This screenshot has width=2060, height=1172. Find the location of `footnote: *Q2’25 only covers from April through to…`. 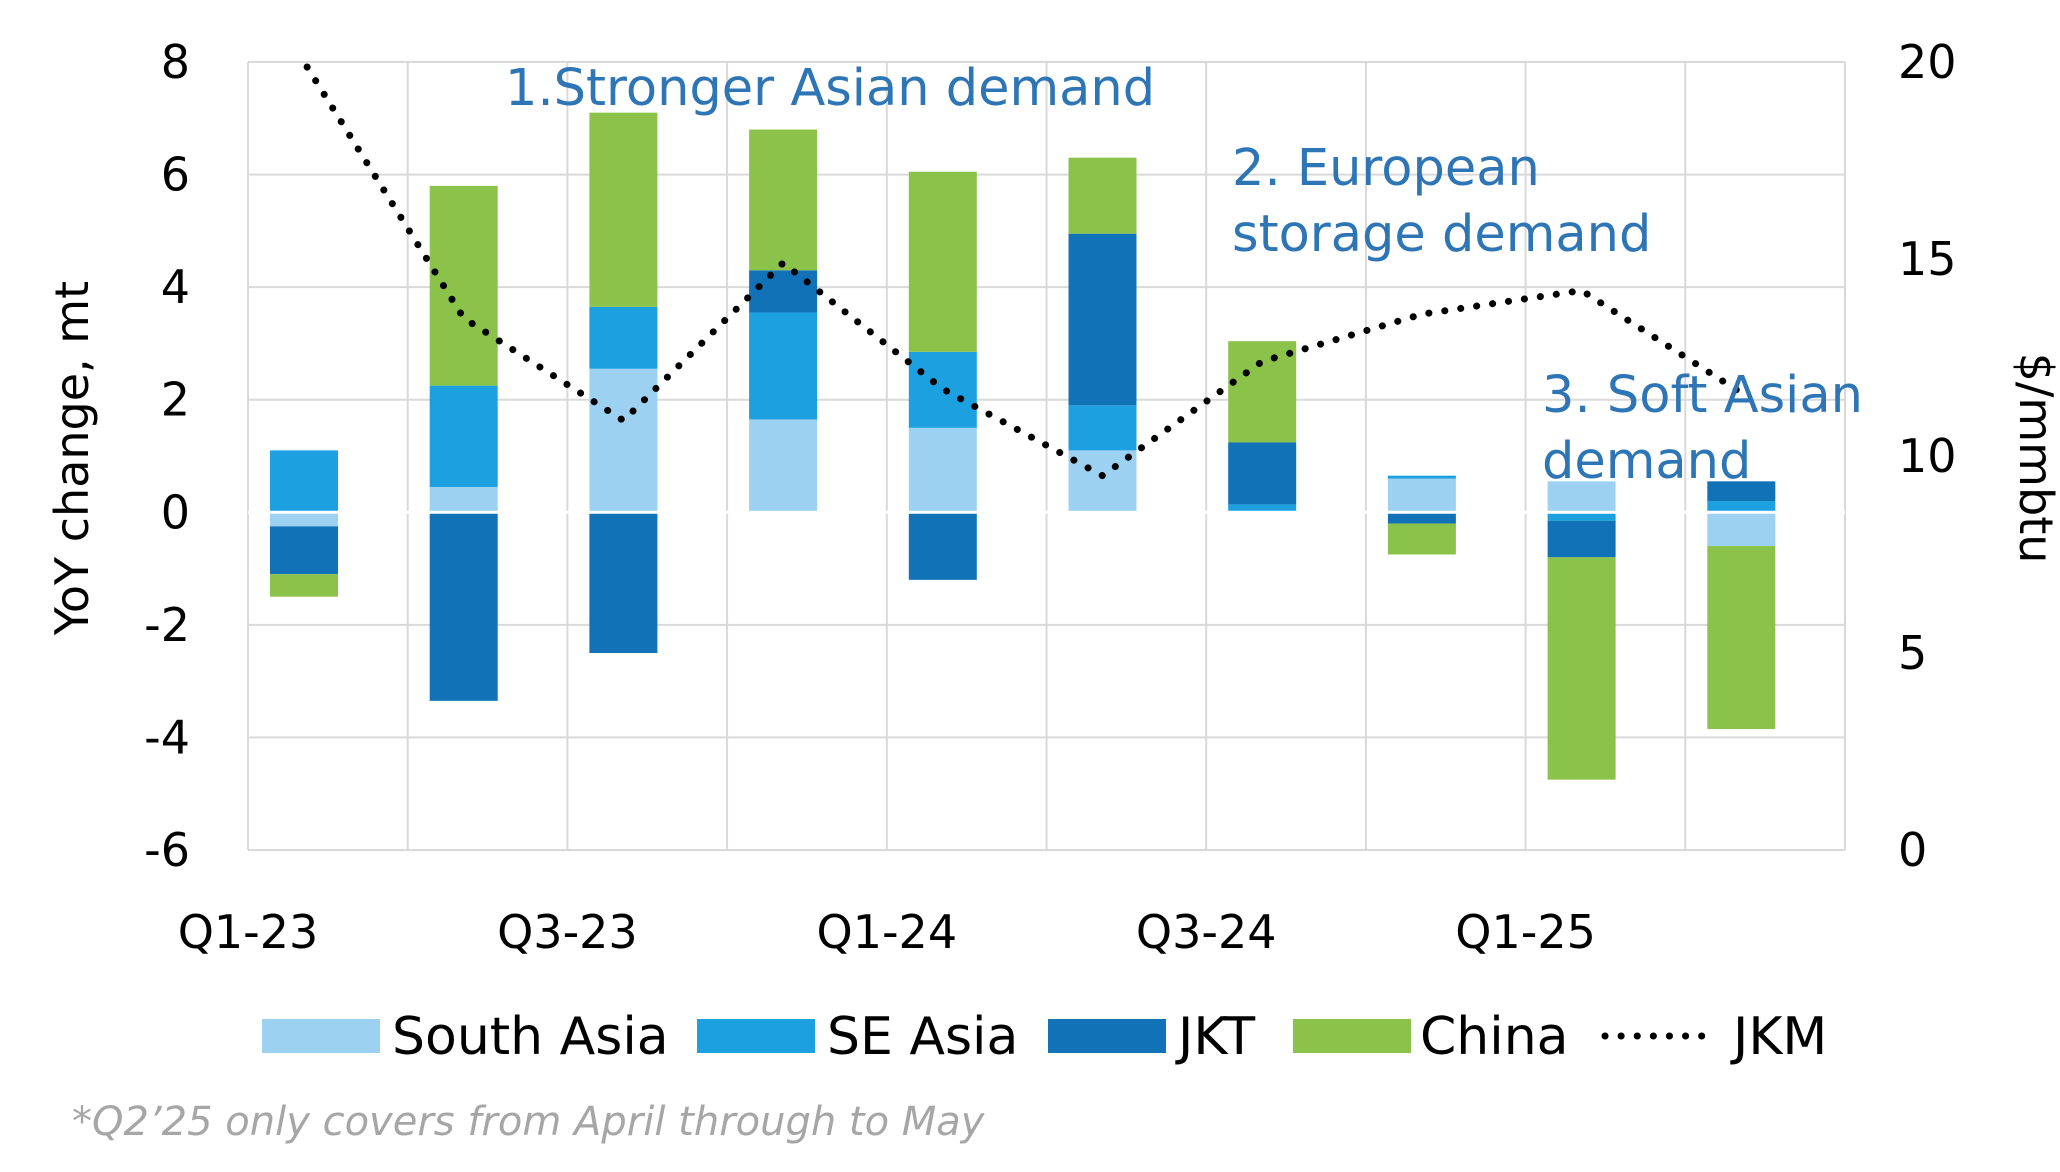

footnote: *Q2’25 only covers from April through to… is located at coordinates (529, 1122).